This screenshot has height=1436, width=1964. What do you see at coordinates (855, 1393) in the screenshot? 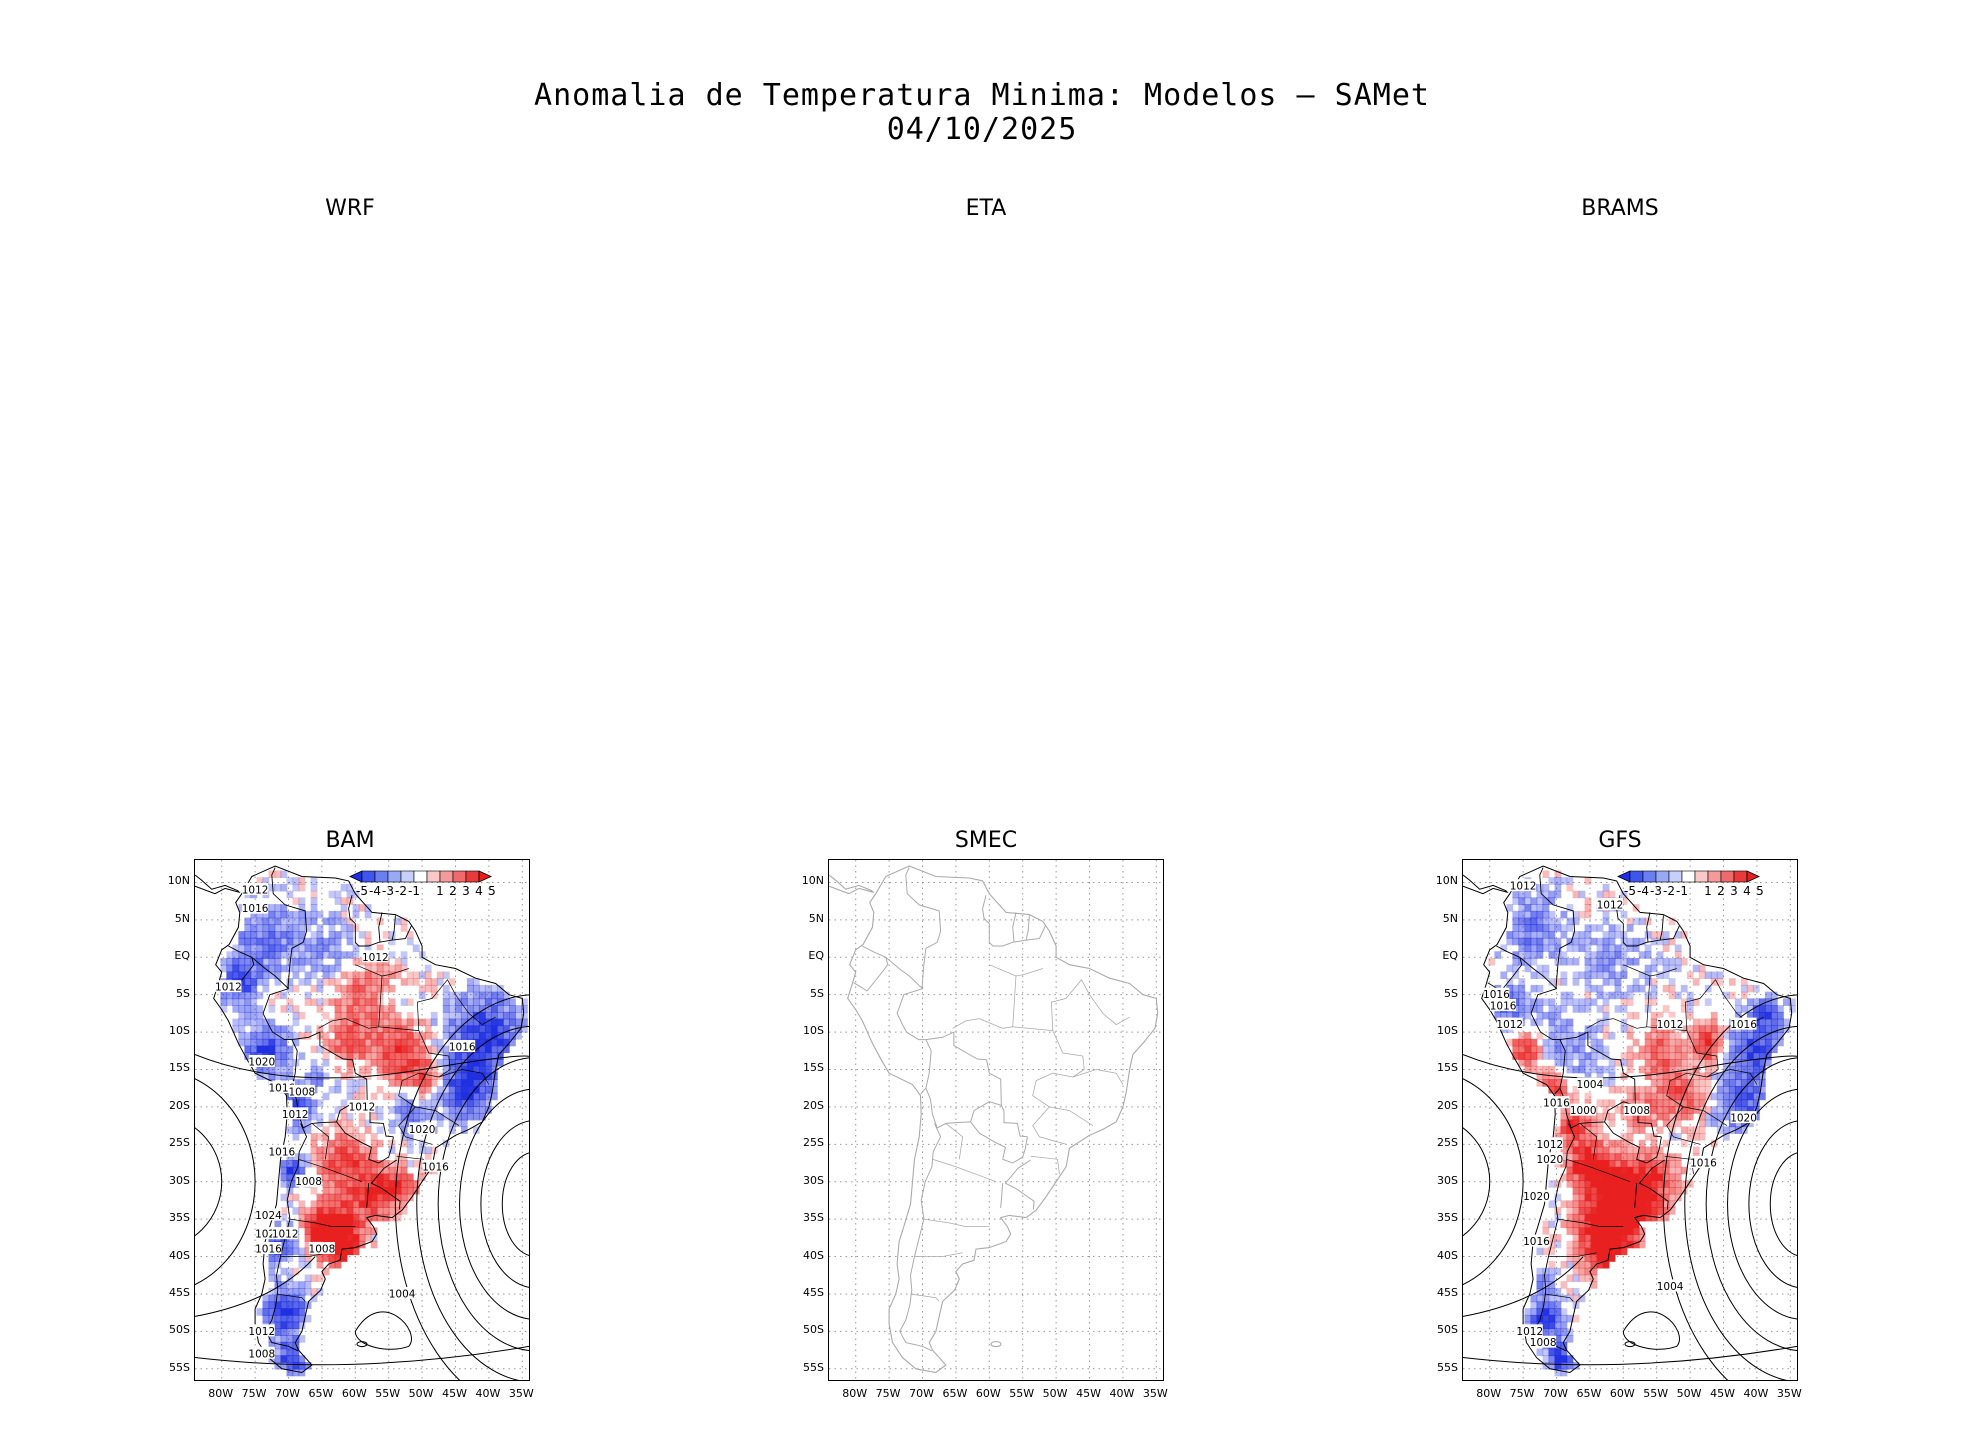
I see `lon-tick-smec: 80W` at bounding box center [855, 1393].